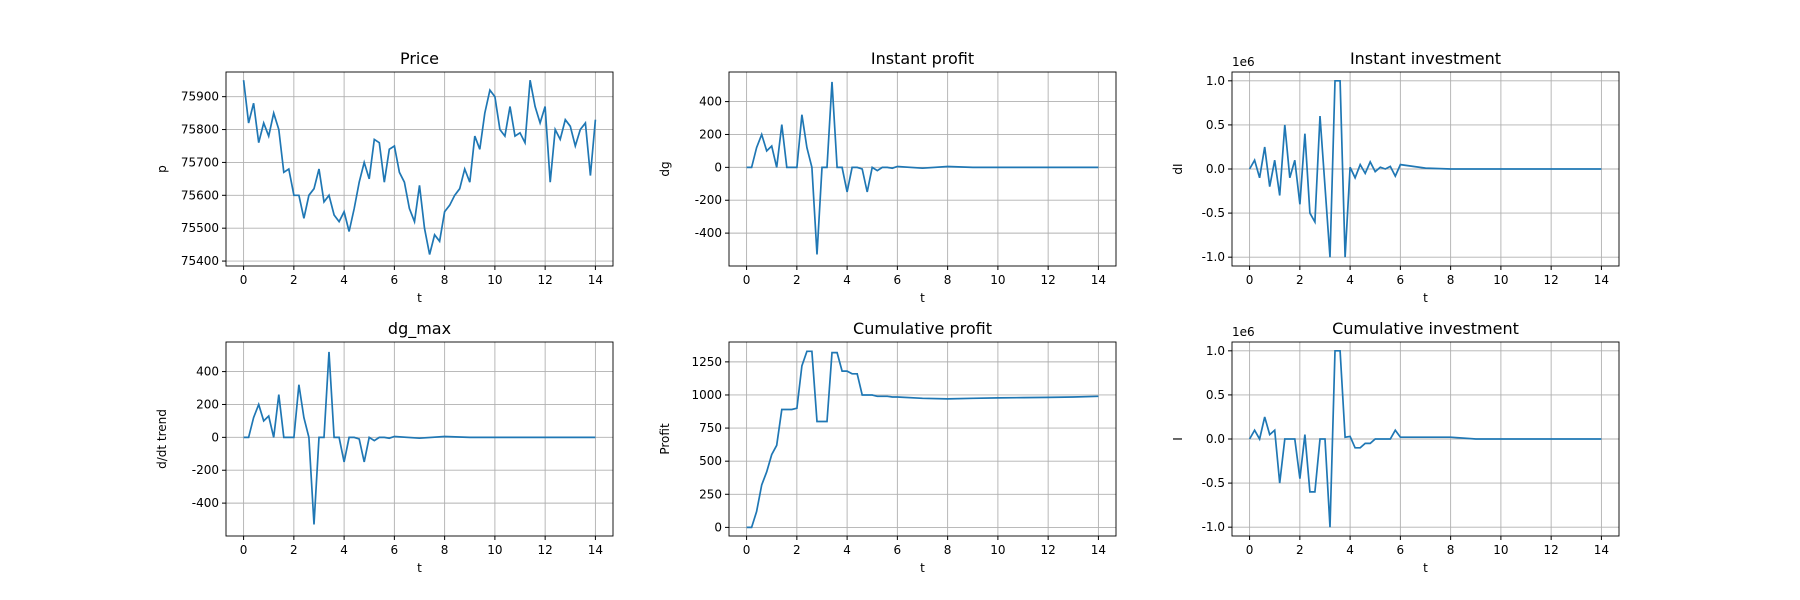 This screenshot has width=1800, height=600. I want to click on y-tick-label: 1000, so click(706, 395).